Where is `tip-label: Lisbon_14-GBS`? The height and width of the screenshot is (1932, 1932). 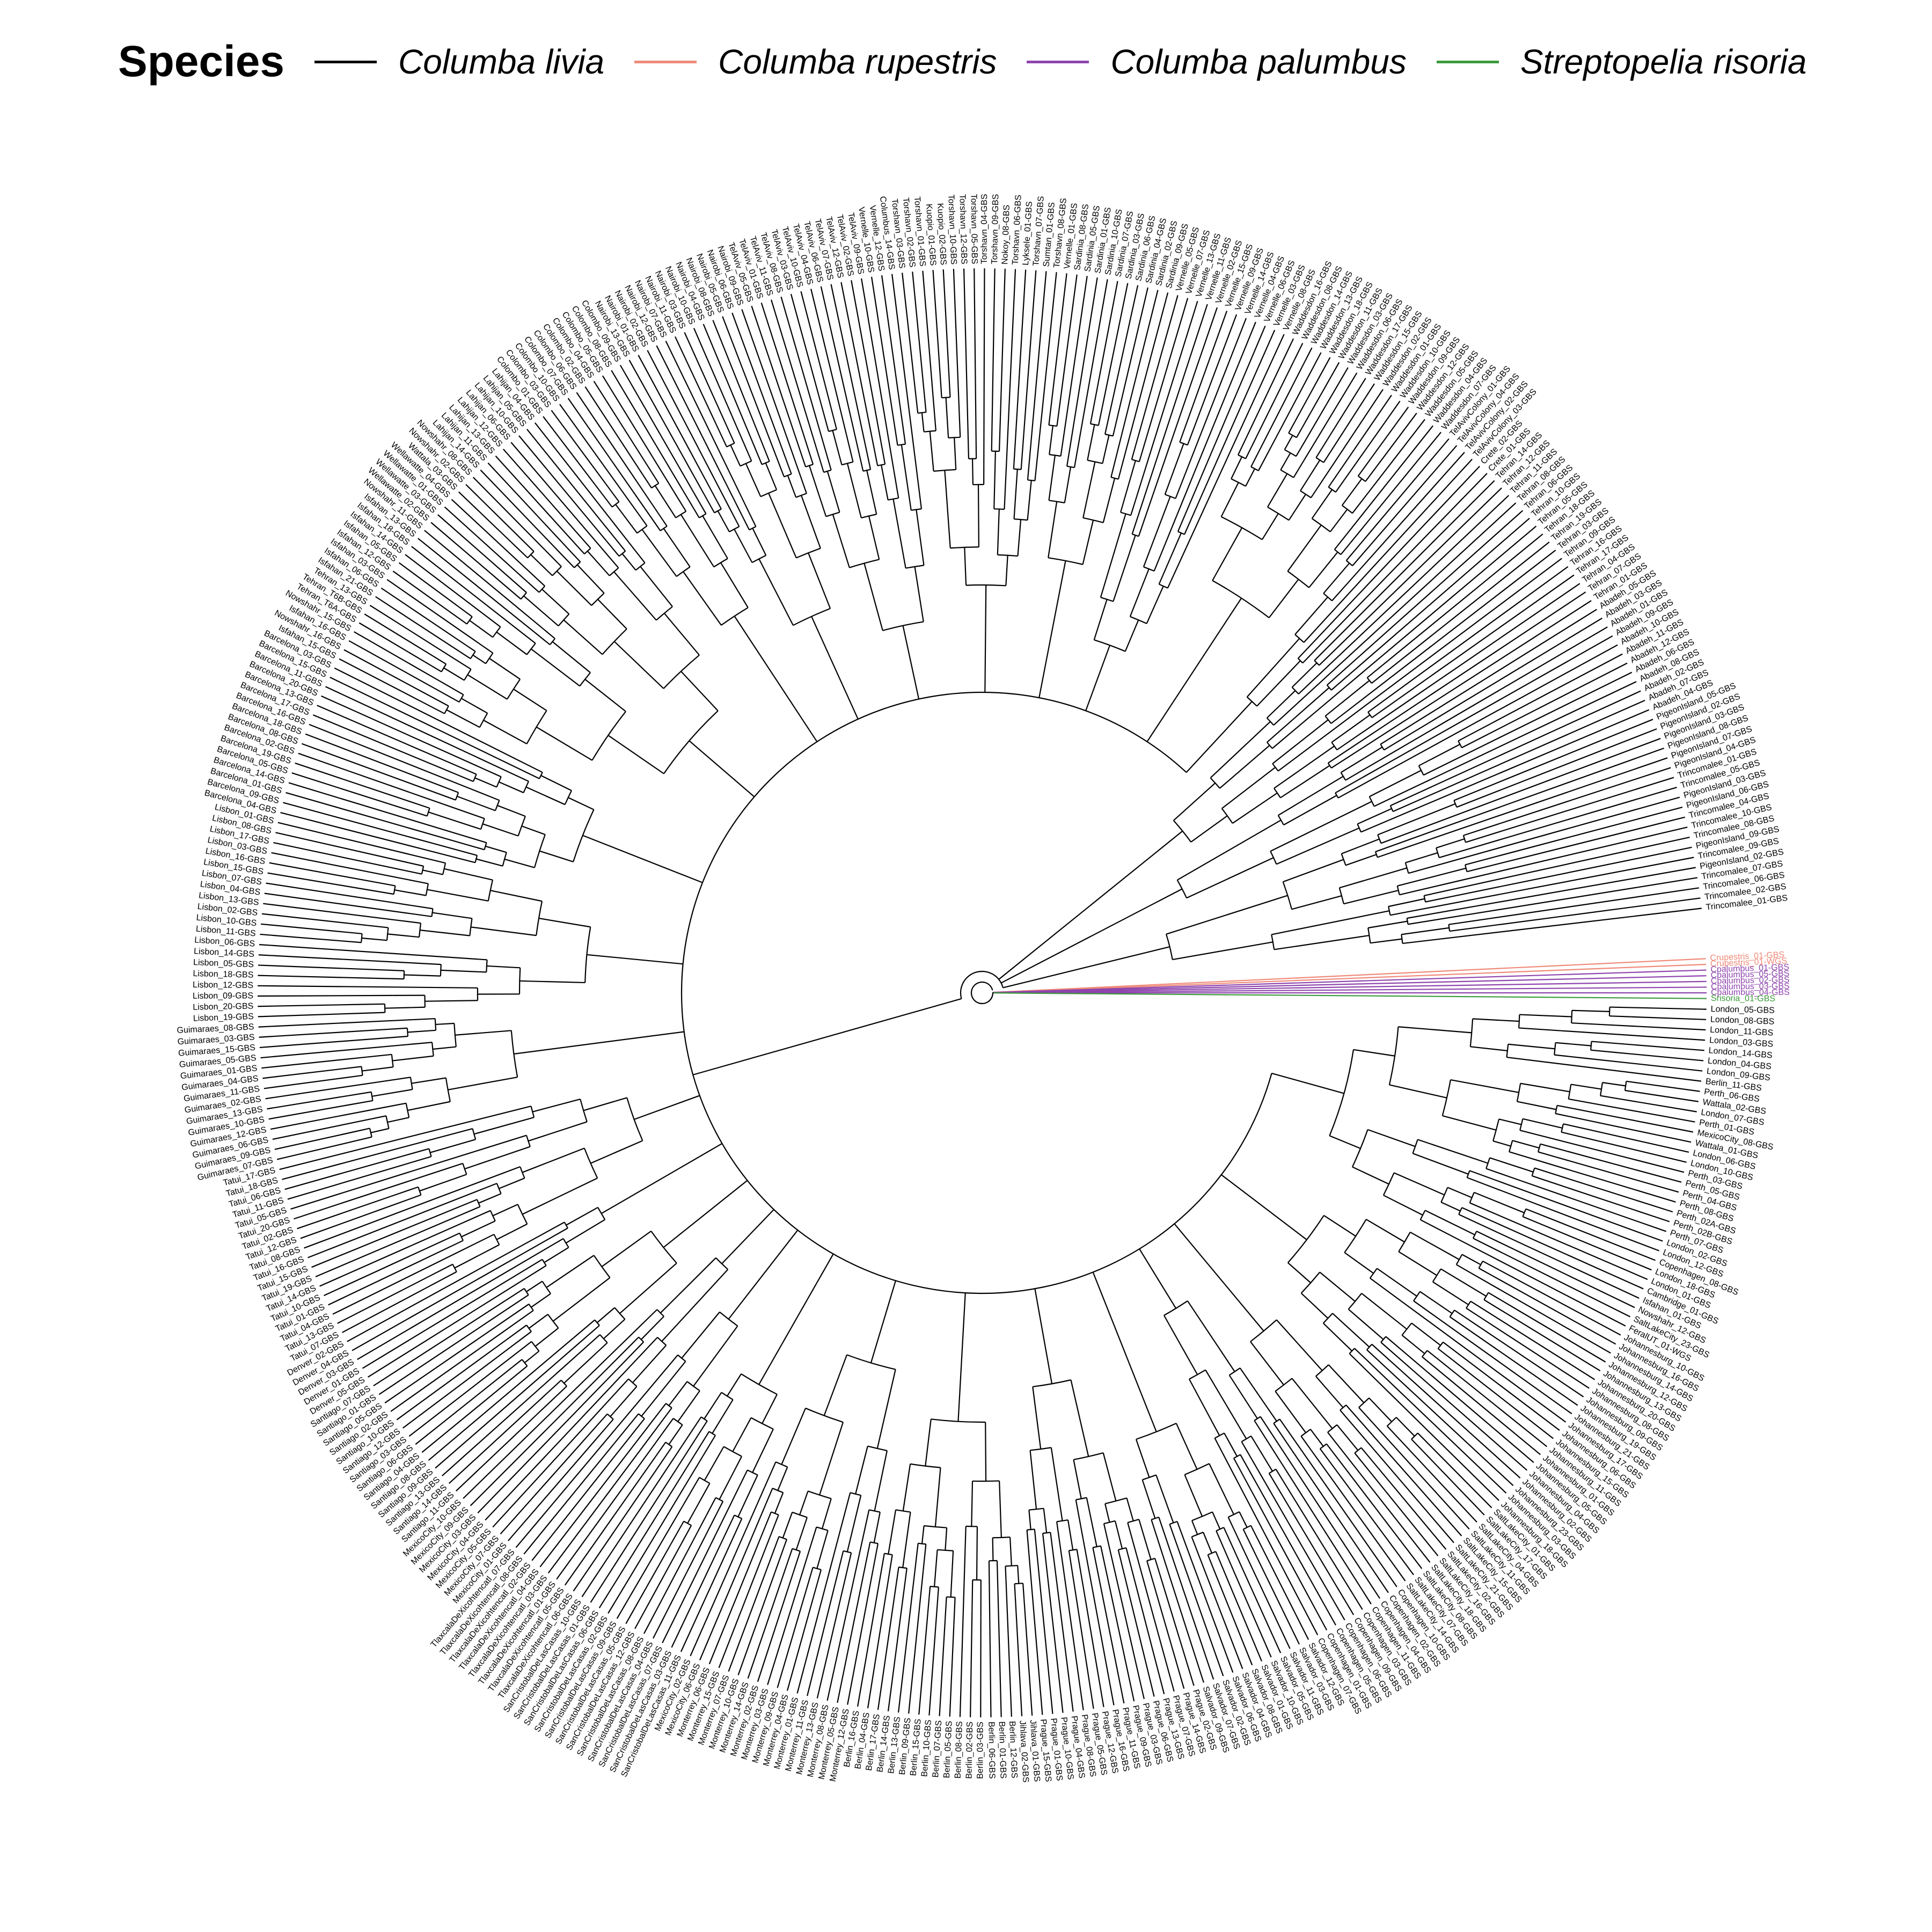 tip-label: Lisbon_14-GBS is located at coordinates (224, 953).